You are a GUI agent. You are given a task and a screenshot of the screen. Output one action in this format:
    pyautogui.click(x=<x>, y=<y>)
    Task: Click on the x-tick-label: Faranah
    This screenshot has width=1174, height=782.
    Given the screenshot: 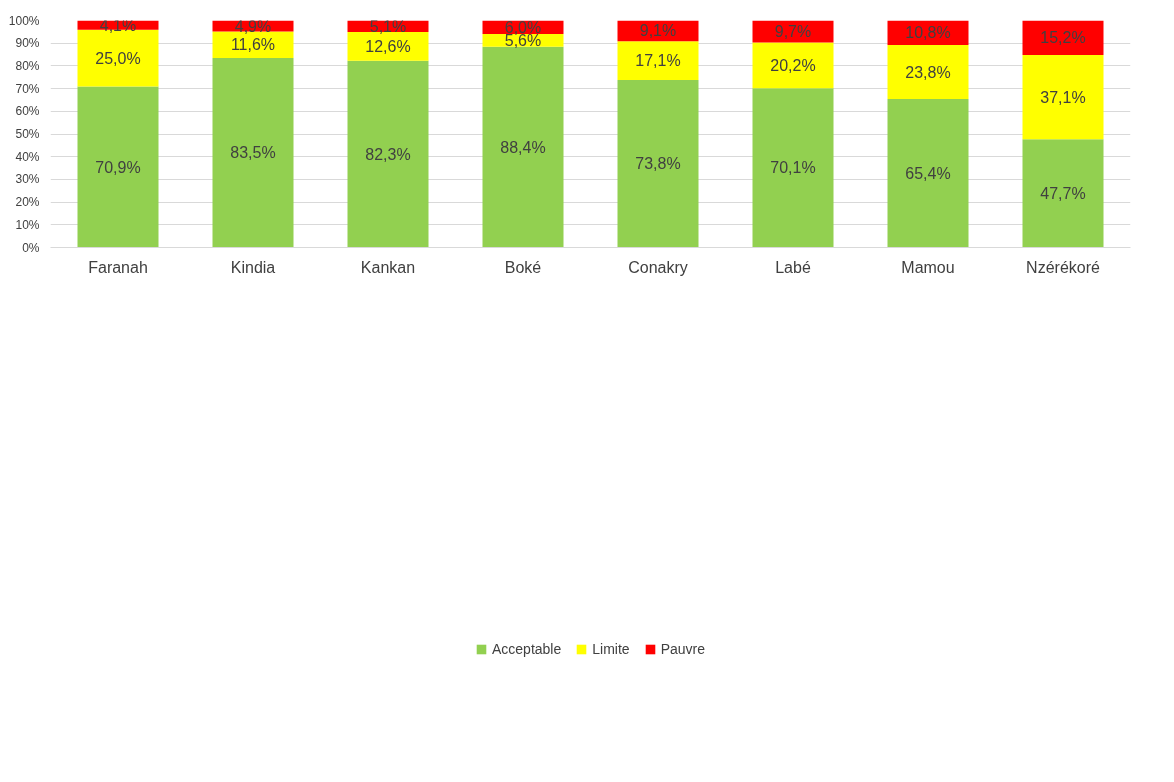 What is the action you would take?
    pyautogui.click(x=118, y=267)
    